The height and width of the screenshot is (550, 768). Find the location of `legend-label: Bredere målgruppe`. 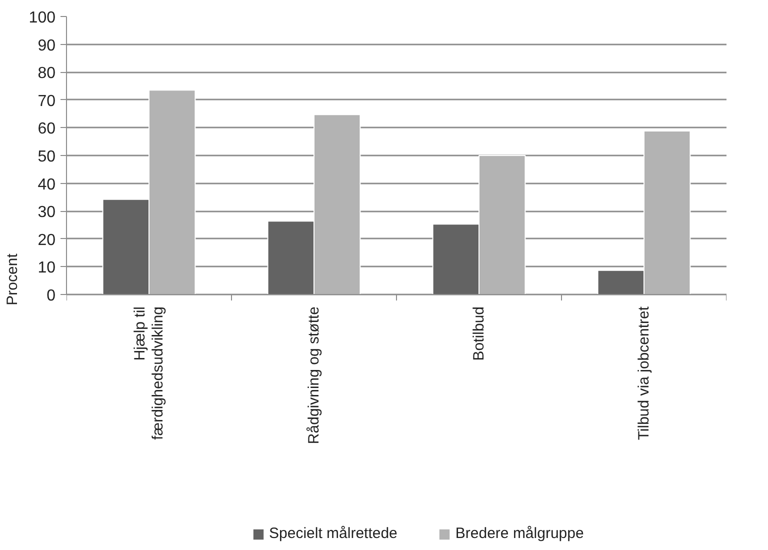

legend-label: Bredere målgruppe is located at coordinates (519, 533).